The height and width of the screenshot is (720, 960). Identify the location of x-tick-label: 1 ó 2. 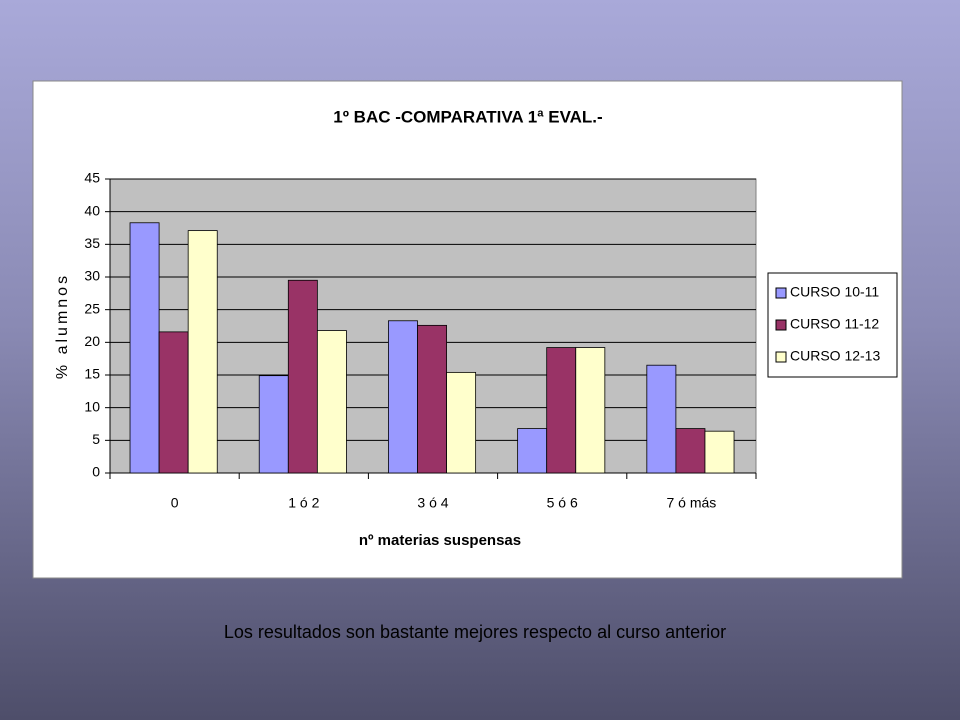
(303, 503).